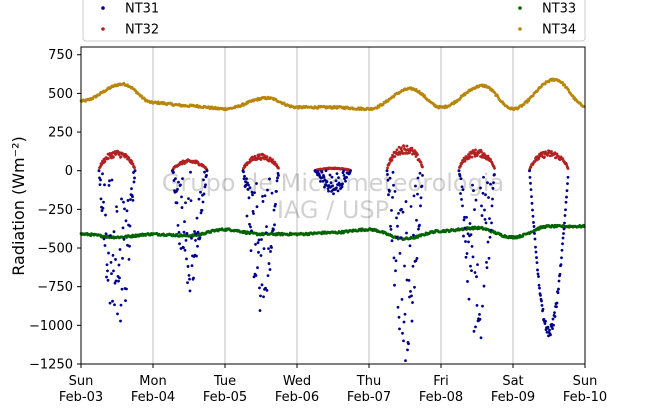 The width and height of the screenshot is (650, 409). I want to click on y-tick-label: −250, so click(55, 210).